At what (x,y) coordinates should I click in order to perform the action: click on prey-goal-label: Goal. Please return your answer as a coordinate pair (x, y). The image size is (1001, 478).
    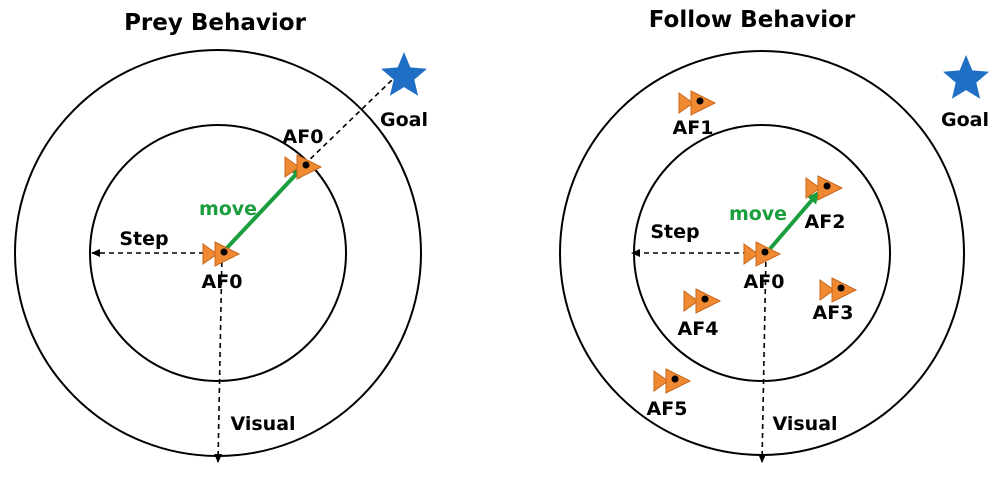
    Looking at the image, I should click on (404, 120).